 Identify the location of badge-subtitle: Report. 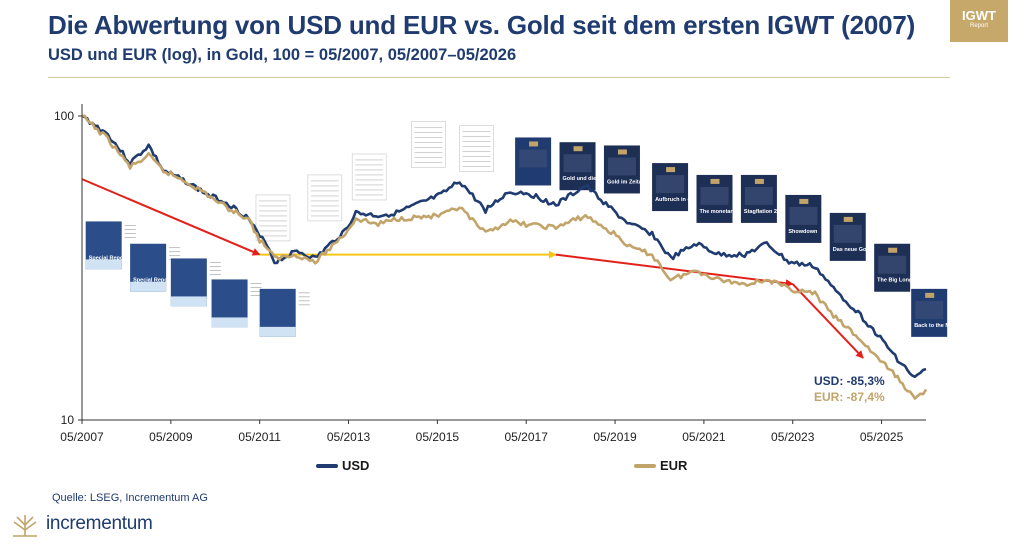
(978, 26).